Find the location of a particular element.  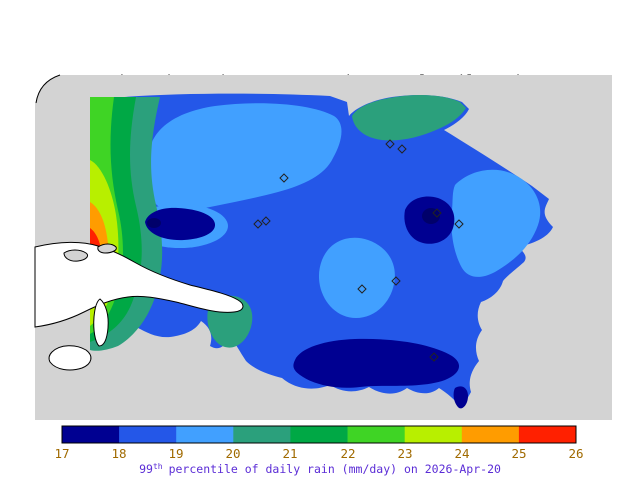

colorbar-border is located at coordinates (319, 434).